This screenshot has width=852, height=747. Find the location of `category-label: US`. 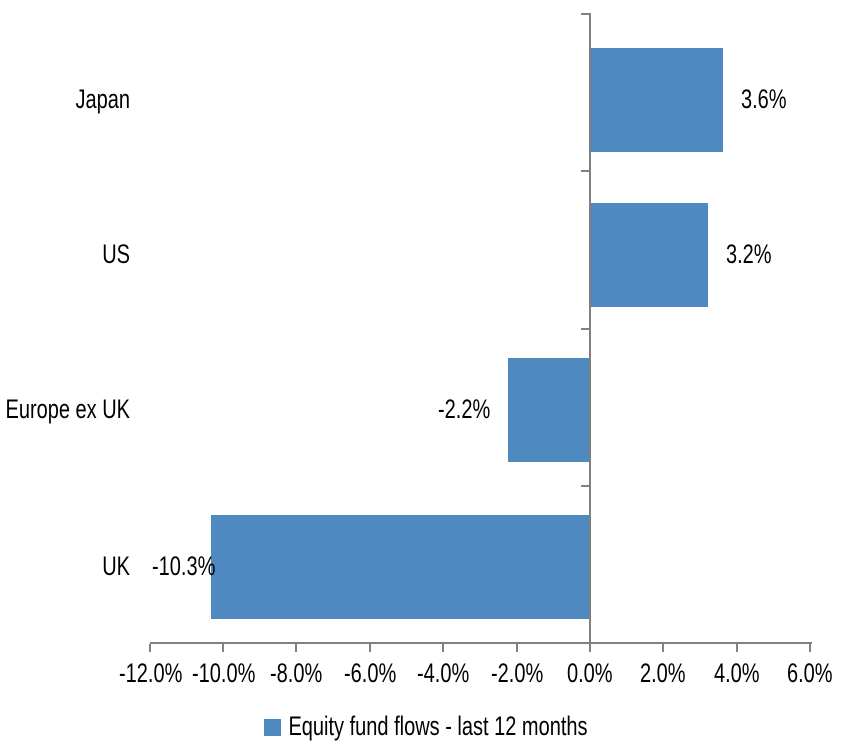

category-label: US is located at coordinates (116, 255).